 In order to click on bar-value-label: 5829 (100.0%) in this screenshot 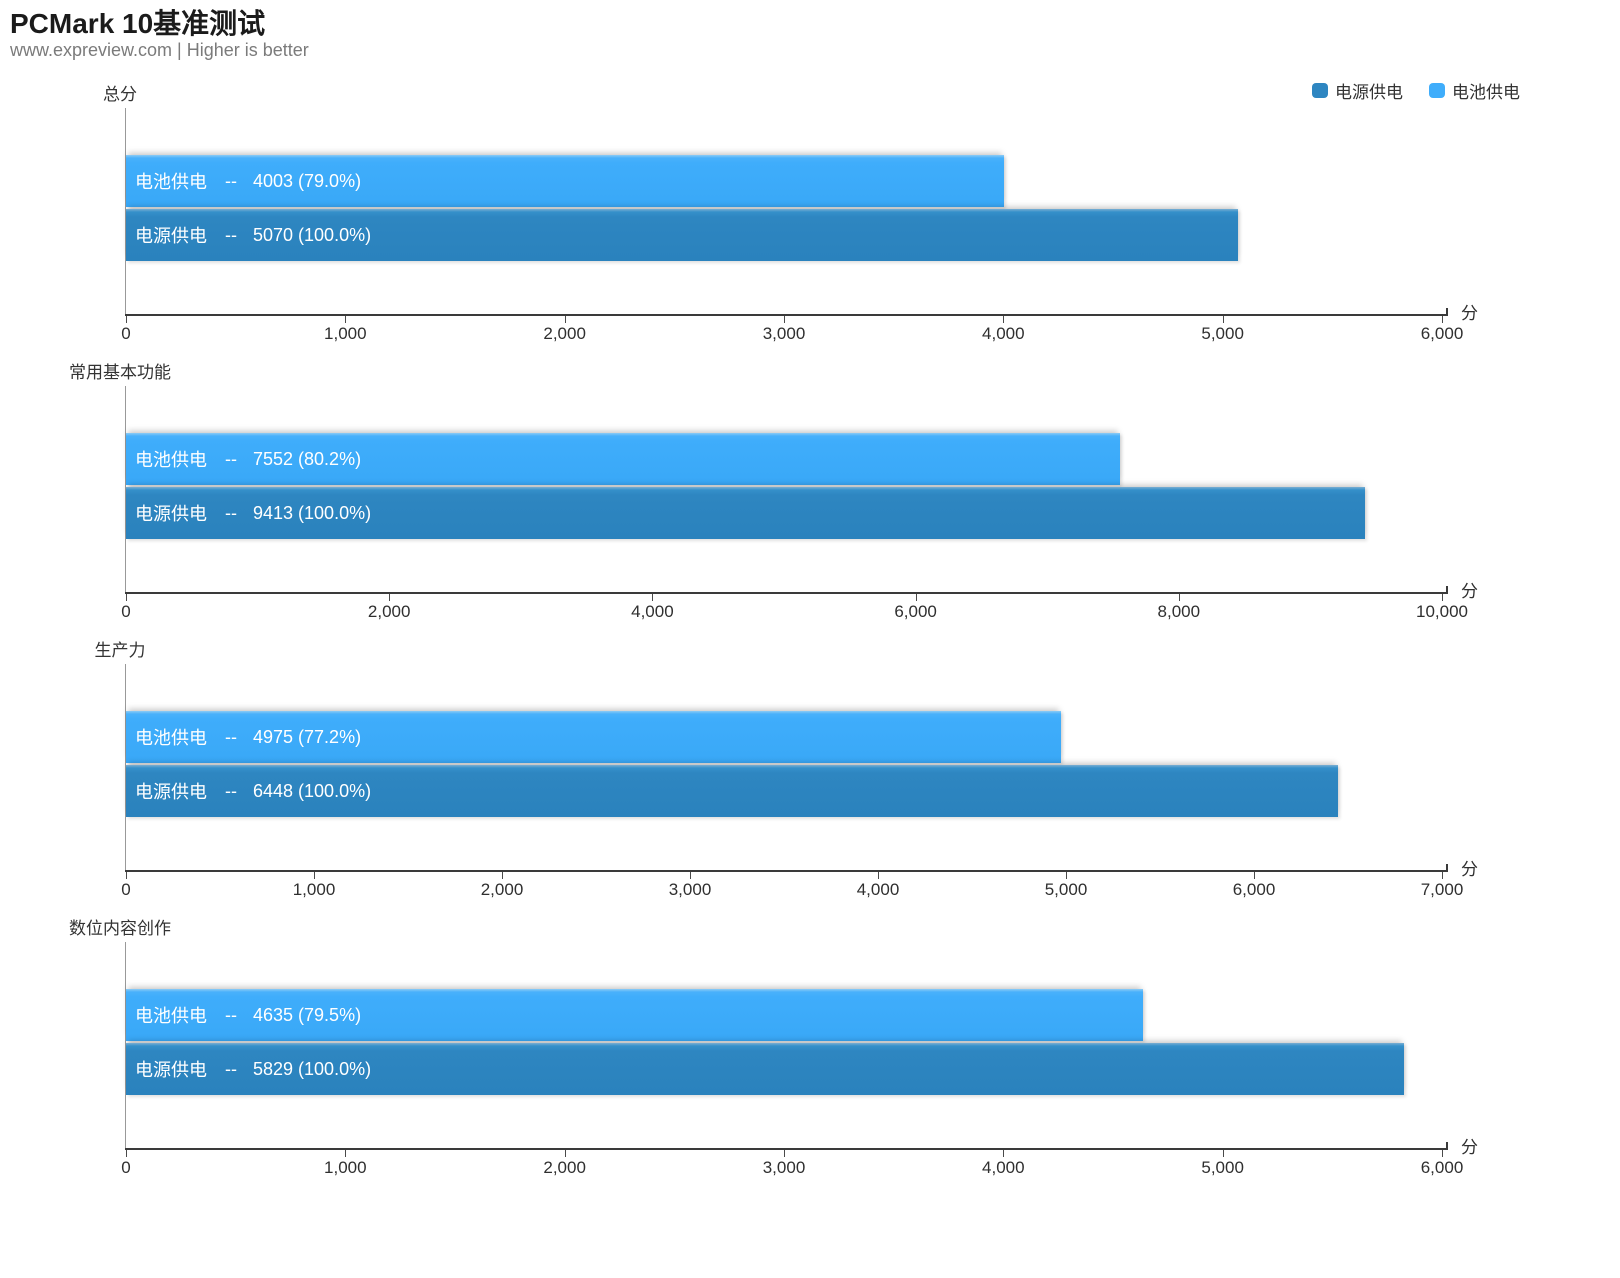, I will do `click(312, 1068)`.